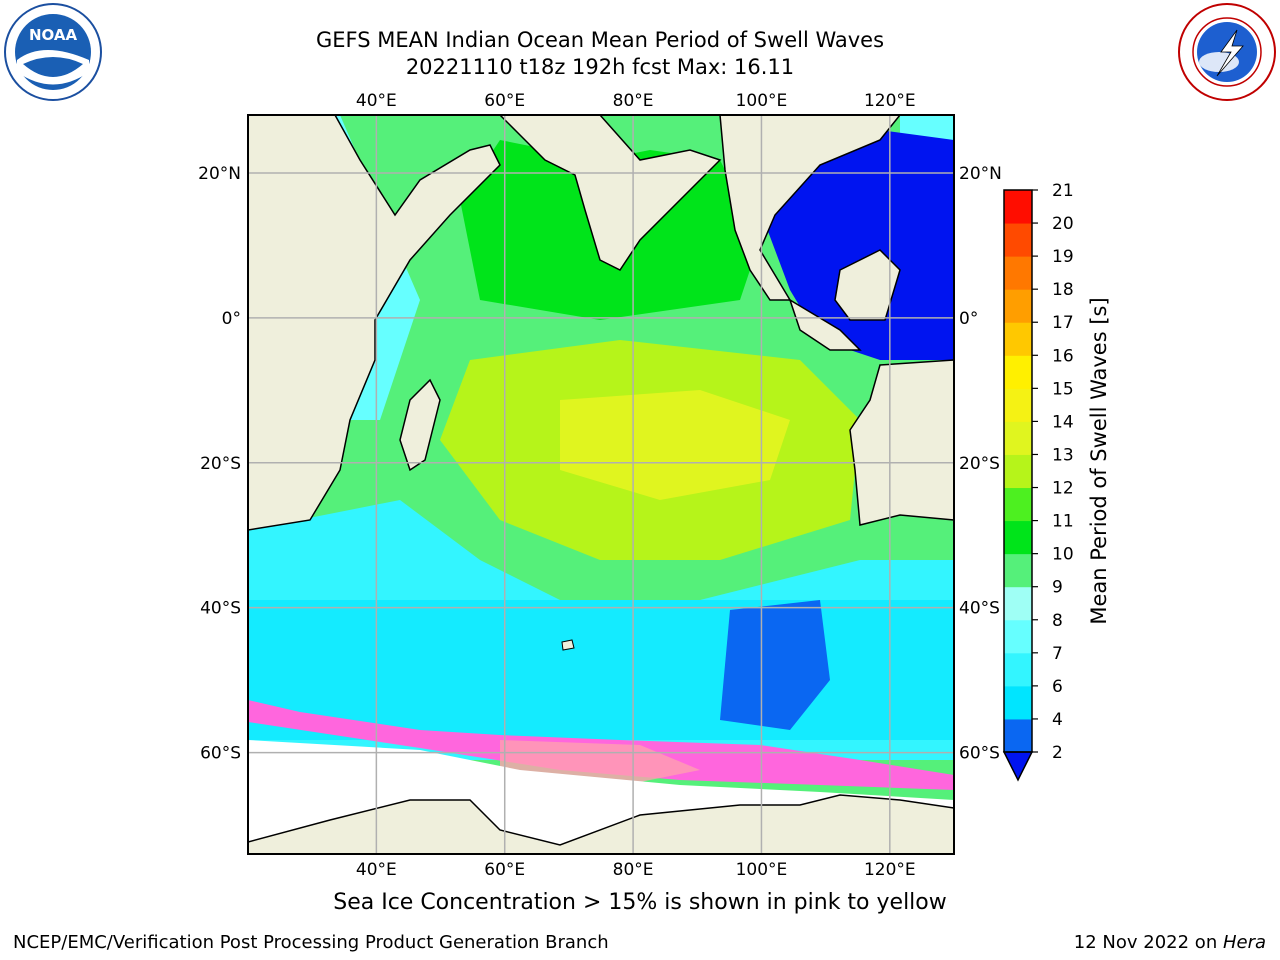 Image resolution: width=1280 pixels, height=960 pixels. Describe the element at coordinates (1063, 555) in the screenshot. I see `colorbar-tick-label: 10` at that location.